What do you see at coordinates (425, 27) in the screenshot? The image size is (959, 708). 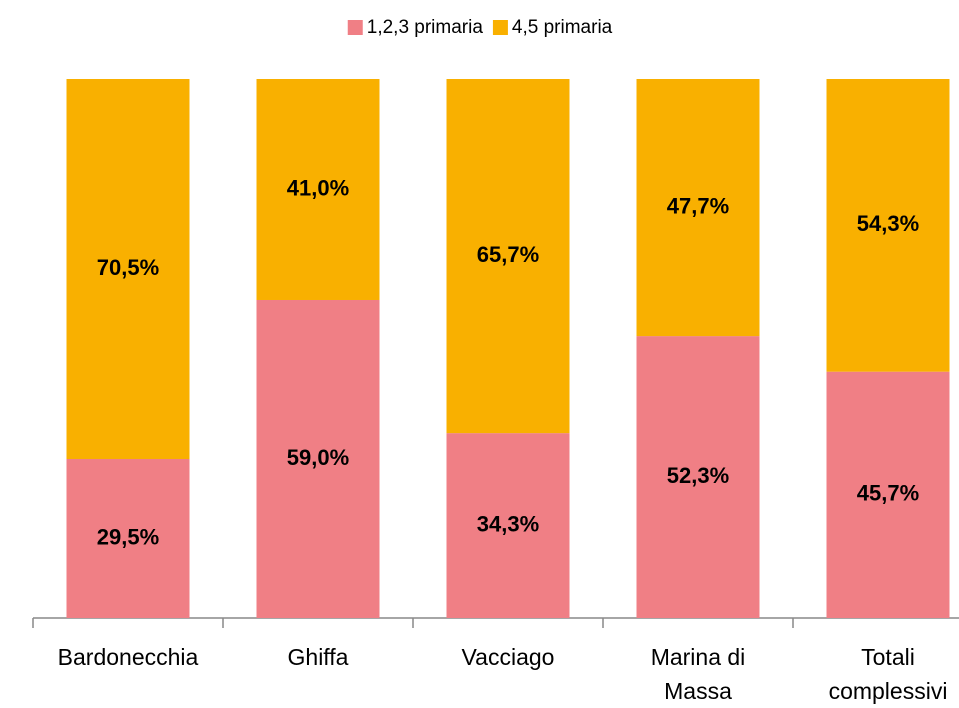 I see `legend-label: 1,2,3 primaria` at bounding box center [425, 27].